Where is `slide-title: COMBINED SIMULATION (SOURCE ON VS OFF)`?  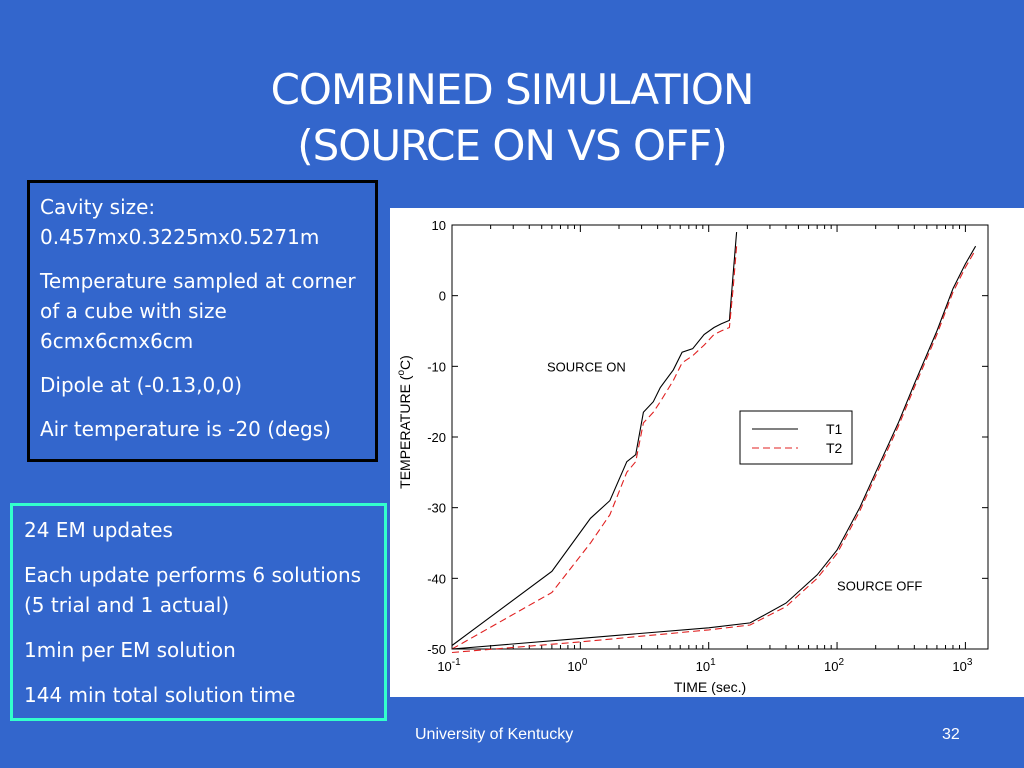
slide-title: COMBINED SIMULATION (SOURCE ON VS OFF) is located at coordinates (512, 118).